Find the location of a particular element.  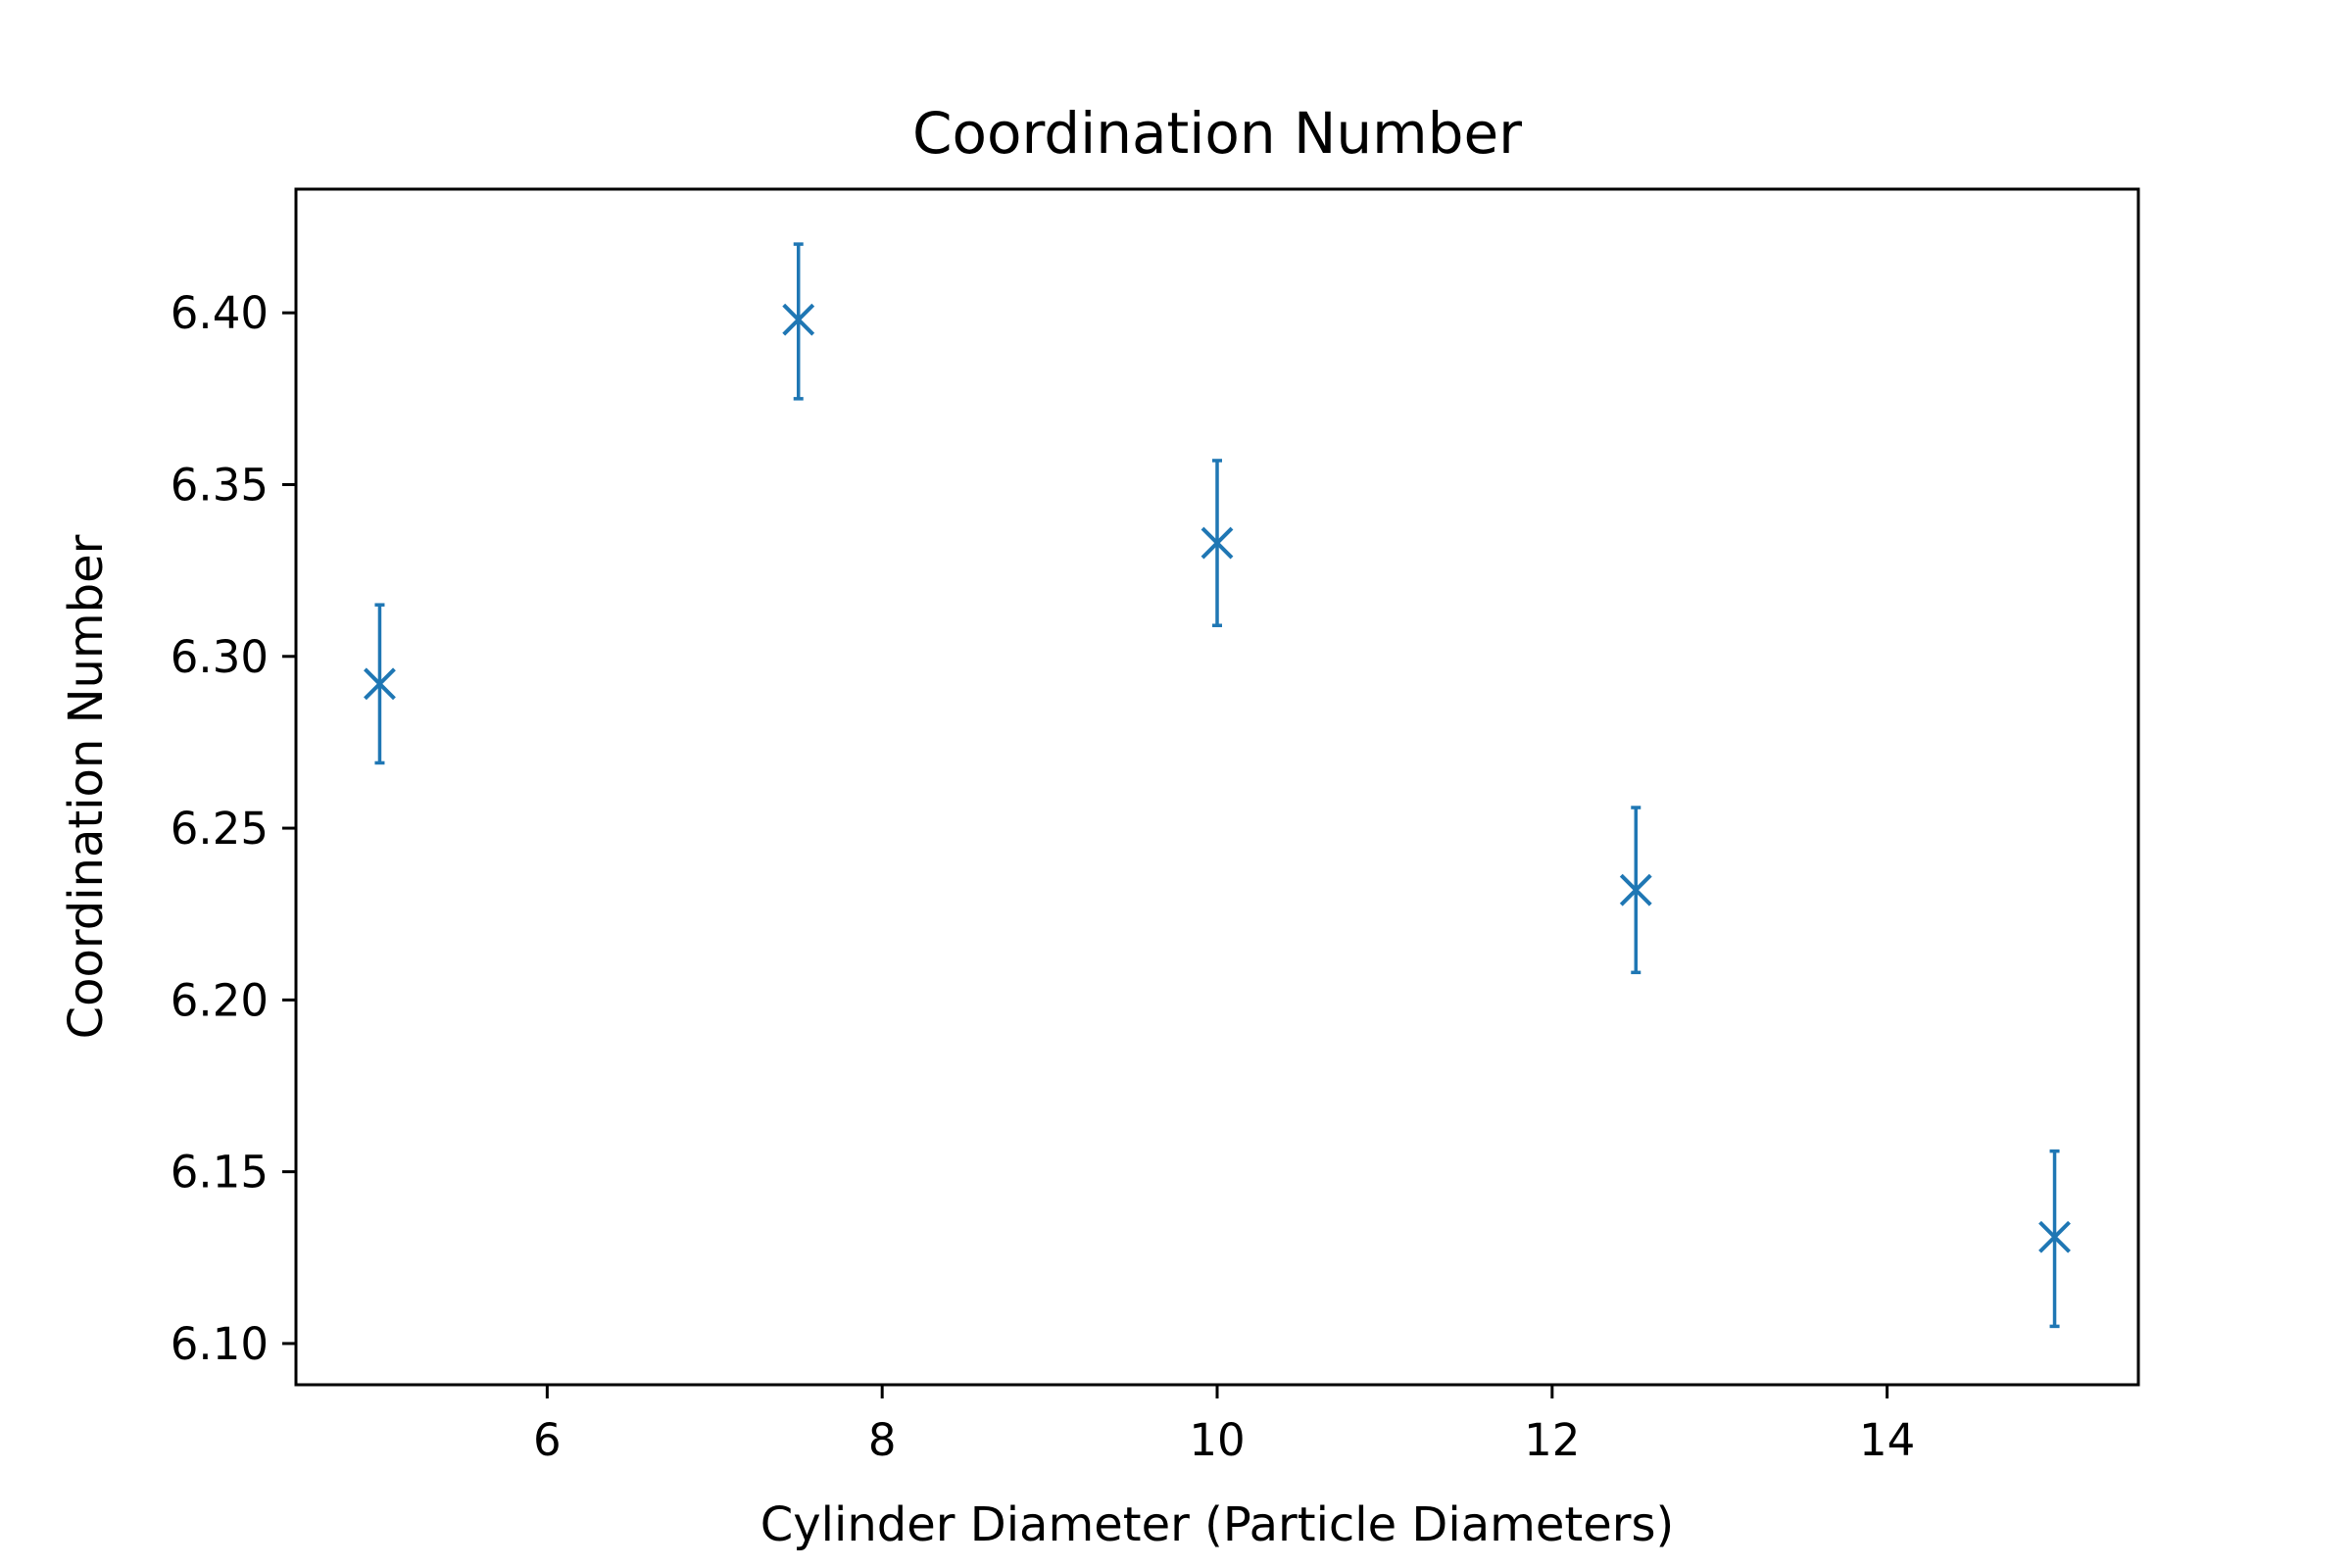

y-tick-label: 6.20 is located at coordinates (220, 1000).